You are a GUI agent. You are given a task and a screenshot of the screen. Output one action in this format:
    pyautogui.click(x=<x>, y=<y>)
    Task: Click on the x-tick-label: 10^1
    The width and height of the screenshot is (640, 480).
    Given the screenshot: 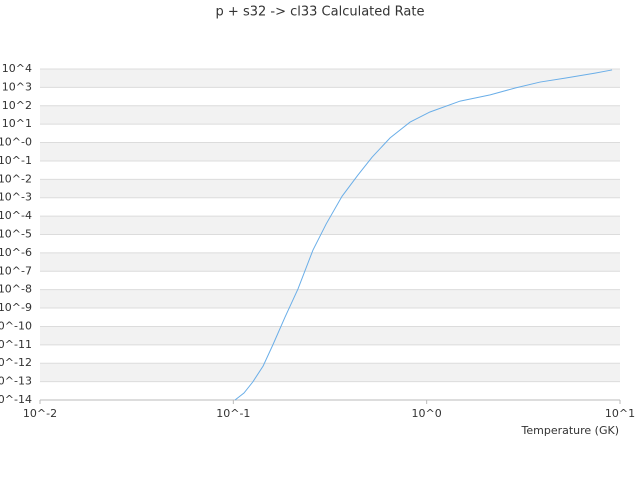 What is the action you would take?
    pyautogui.click(x=620, y=413)
    